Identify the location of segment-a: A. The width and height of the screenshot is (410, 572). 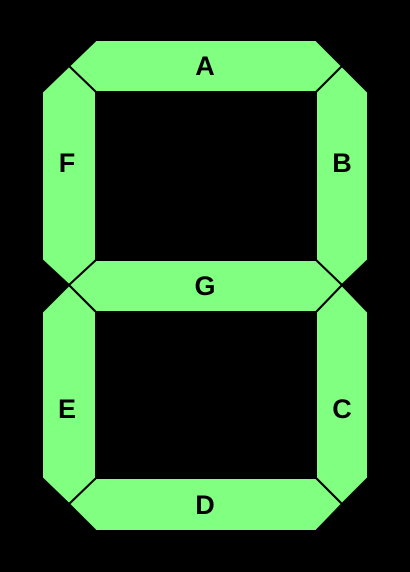
(205, 66).